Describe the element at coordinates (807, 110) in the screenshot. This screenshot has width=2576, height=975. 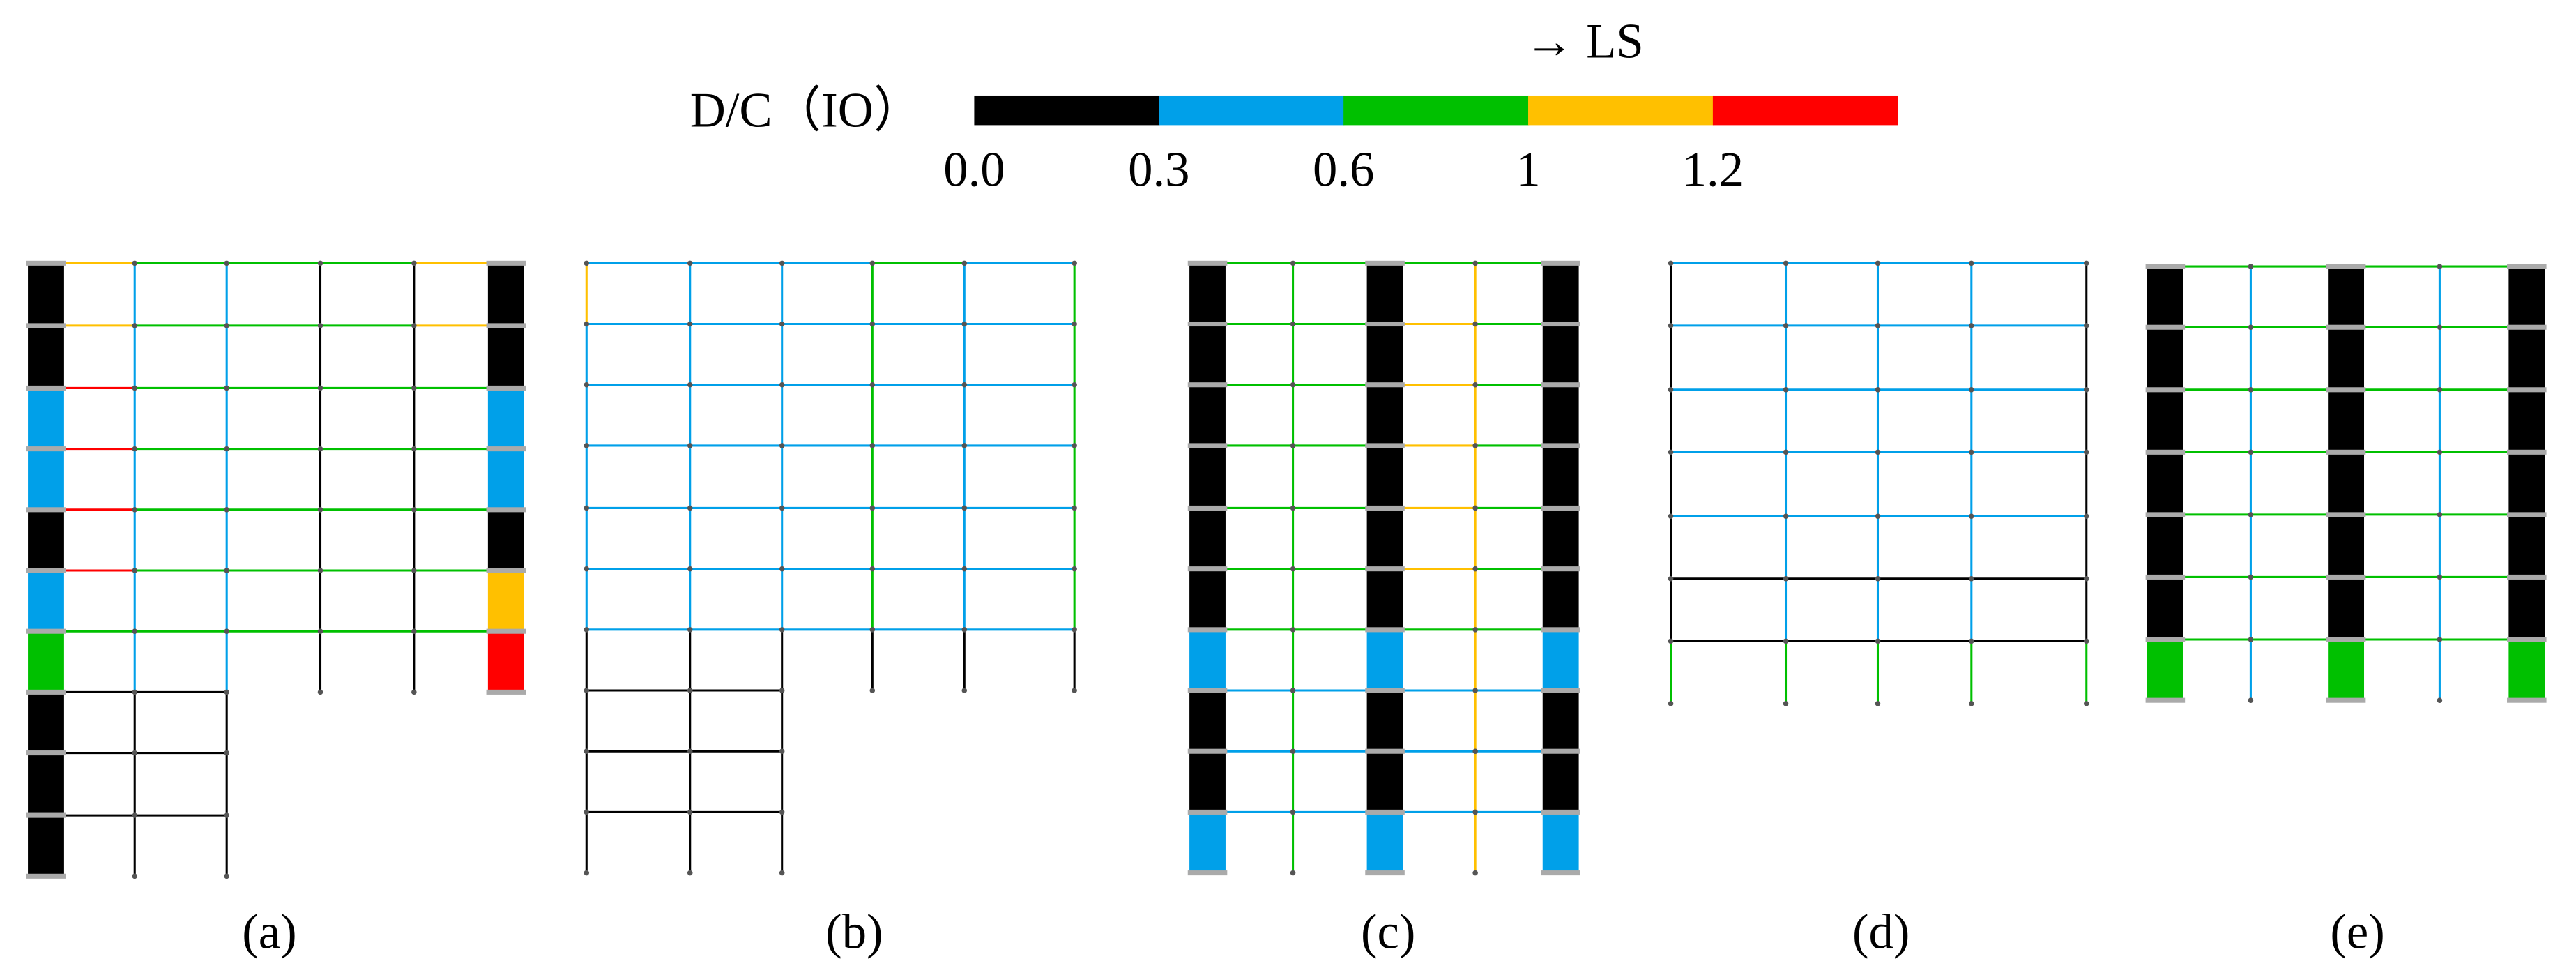
I see `legend-label: D/C（IO）` at that location.